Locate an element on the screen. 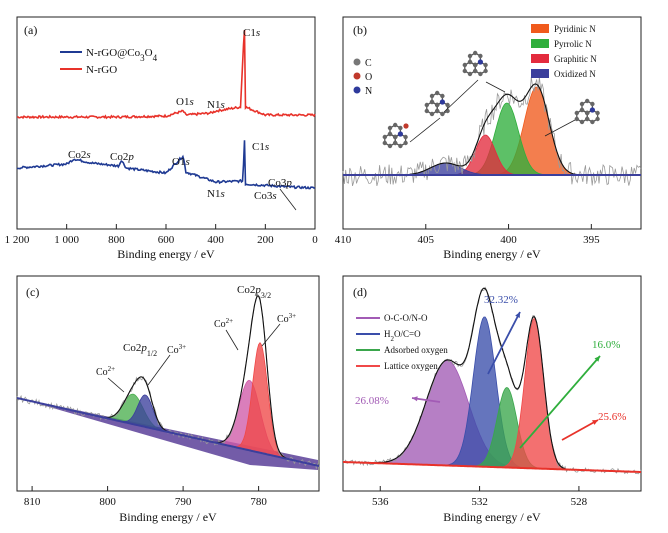  panel-a-xtick-label: 0 is located at coordinates (315, 240).